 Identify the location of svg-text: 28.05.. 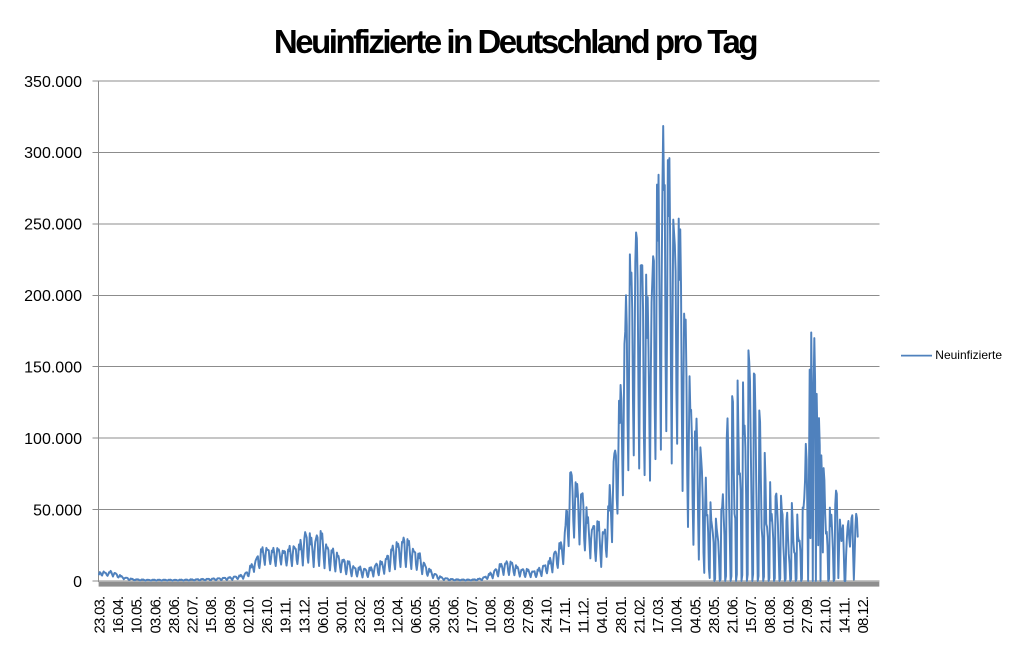
(714, 615).